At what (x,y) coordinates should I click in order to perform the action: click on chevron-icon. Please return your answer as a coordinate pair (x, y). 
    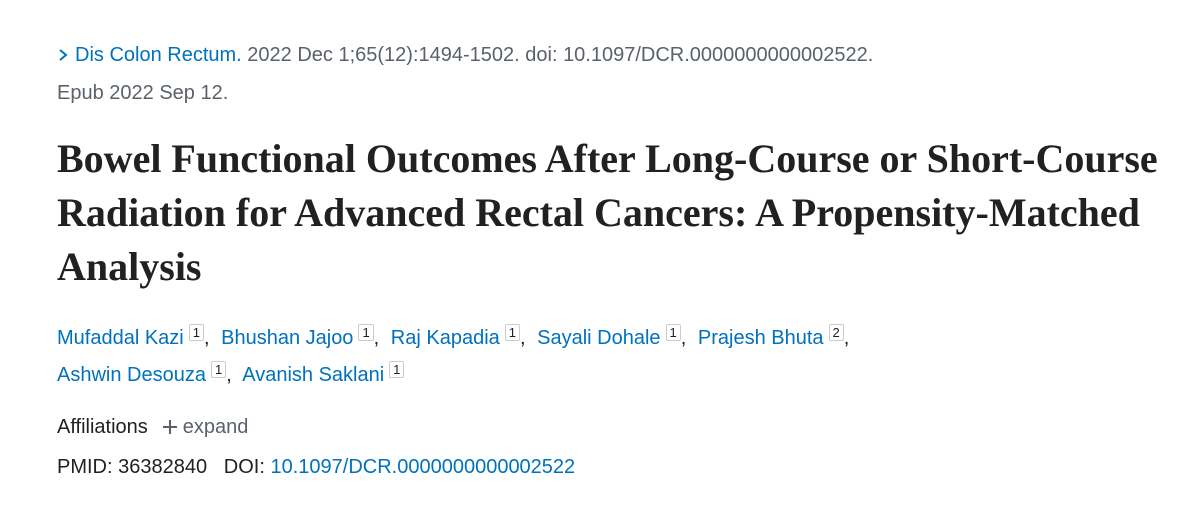
    Looking at the image, I should click on (63, 55).